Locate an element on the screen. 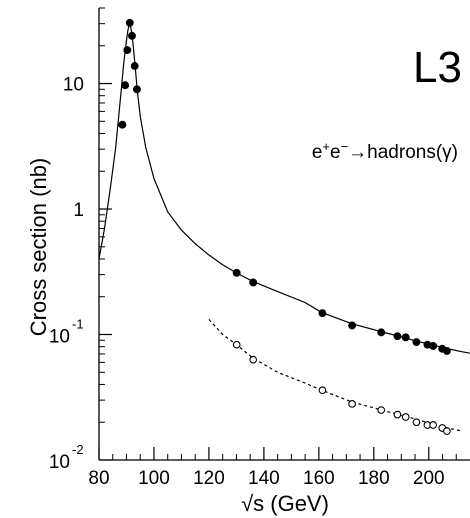 The height and width of the screenshot is (518, 470). reaction-annotation: e+e−→hadrons(γ) is located at coordinates (385, 151).